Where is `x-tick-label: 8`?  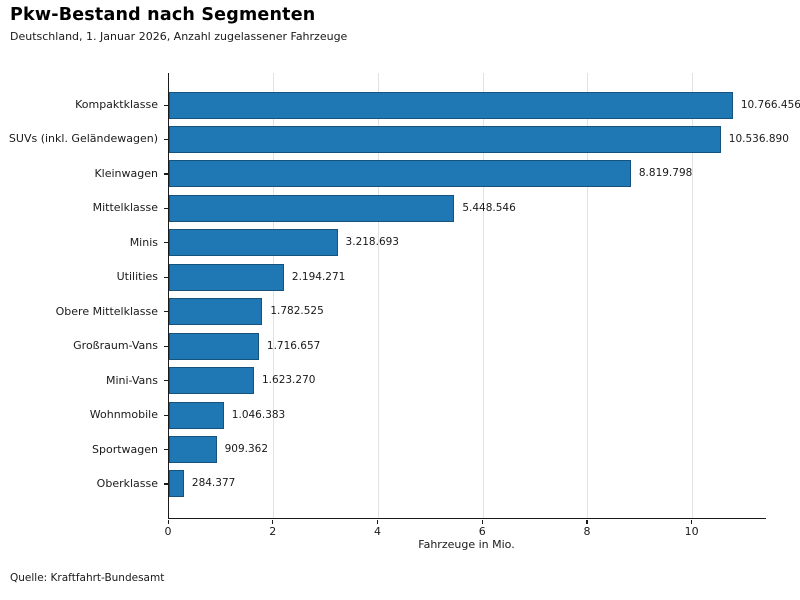 x-tick-label: 8 is located at coordinates (587, 531).